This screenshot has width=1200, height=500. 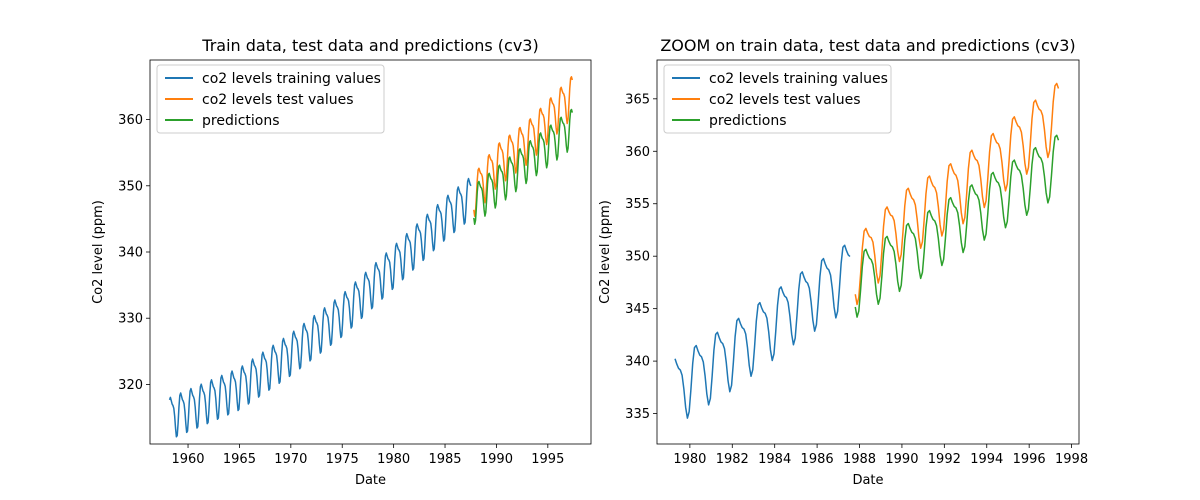 I want to click on y-tick-label: 320, so click(x=130, y=385).